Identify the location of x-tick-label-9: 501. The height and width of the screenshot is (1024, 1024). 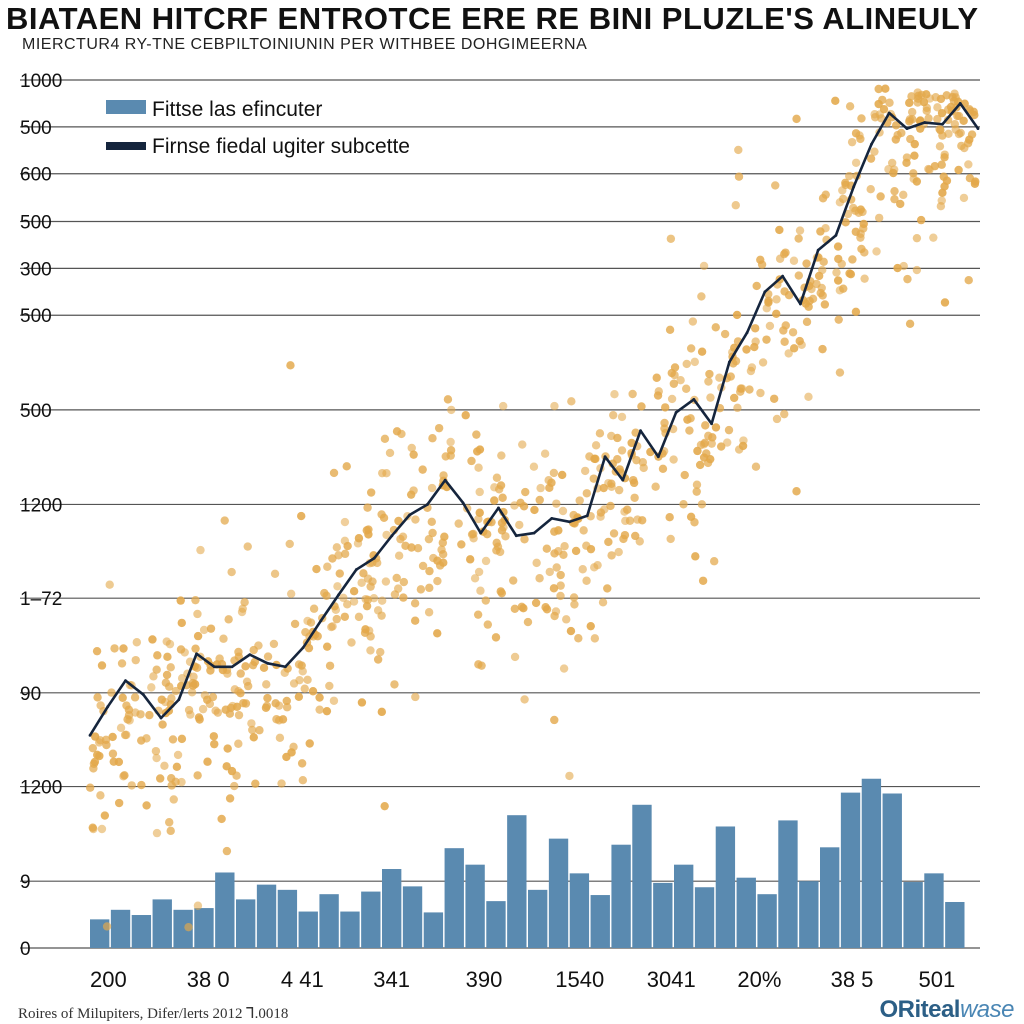
(937, 979).